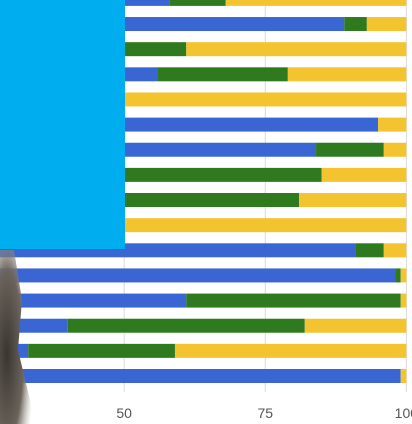 The width and height of the screenshot is (412, 424). I want to click on x-tick-label: 75, so click(265, 413).